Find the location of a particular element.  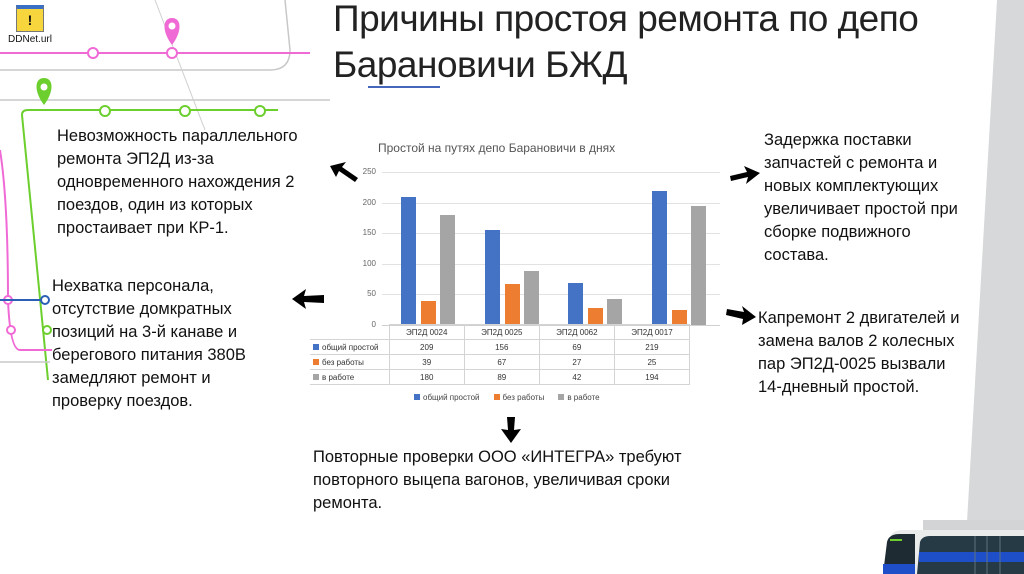

chart-legend: общий простой без работы в работе is located at coordinates (507, 397).